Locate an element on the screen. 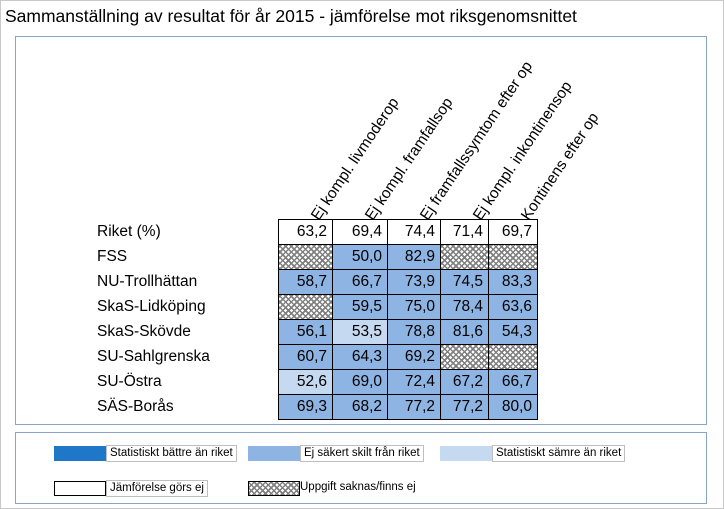 The image size is (724, 509). table-cell: 54,3 is located at coordinates (513, 332).